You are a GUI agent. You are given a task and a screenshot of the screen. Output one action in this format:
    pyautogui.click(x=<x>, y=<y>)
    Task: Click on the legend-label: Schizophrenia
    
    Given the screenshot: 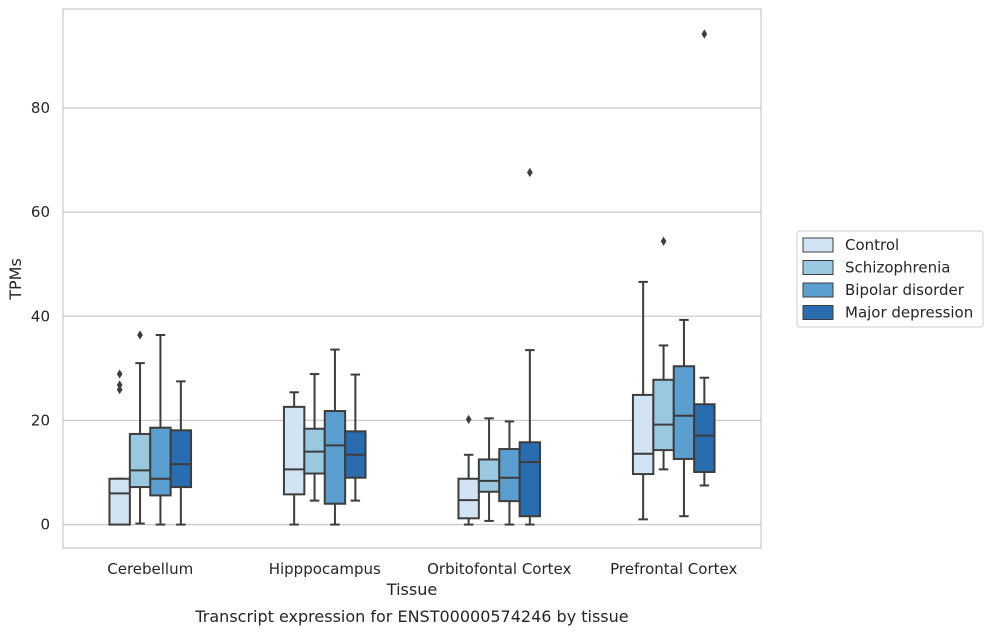 What is the action you would take?
    pyautogui.click(x=897, y=268)
    